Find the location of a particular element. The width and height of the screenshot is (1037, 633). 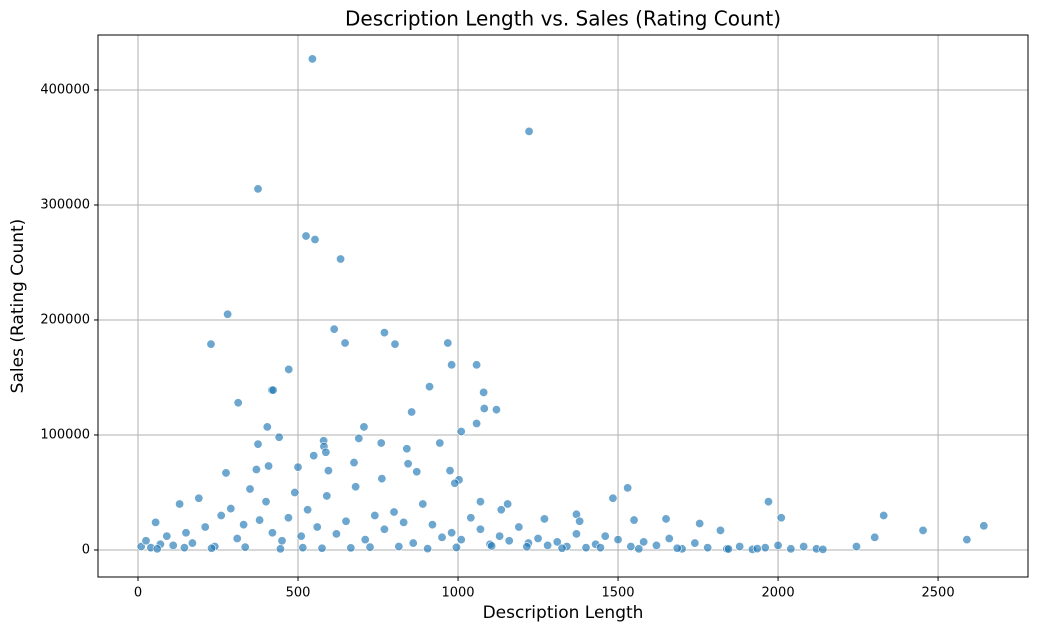

y-axis-label: Sales (Rating Count) is located at coordinates (18, 306).